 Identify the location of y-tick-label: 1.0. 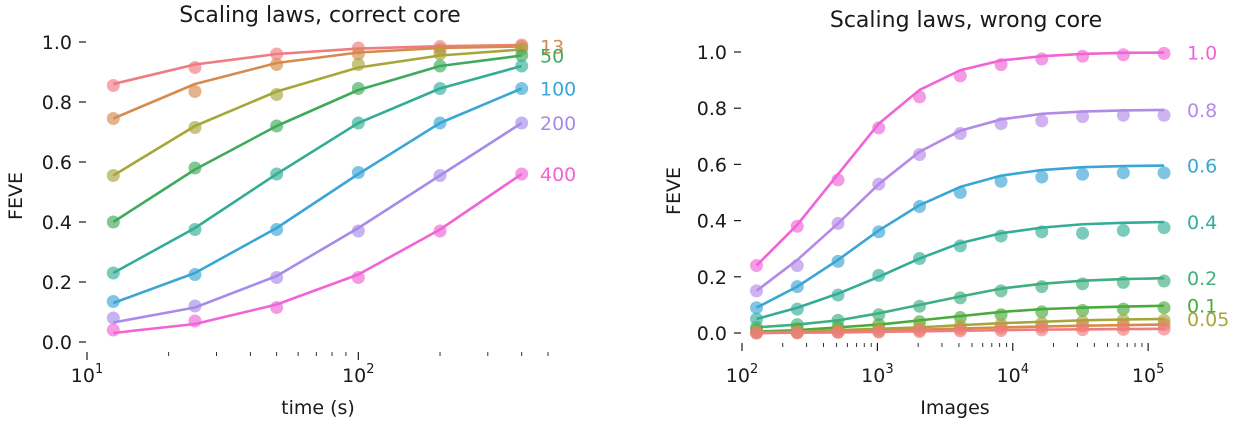
(57, 43).